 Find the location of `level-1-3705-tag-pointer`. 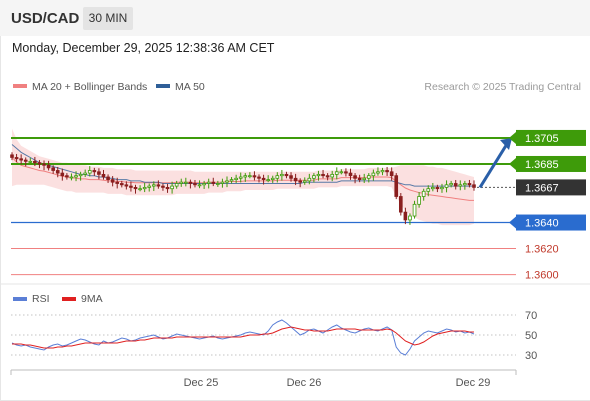

level-1-3705-tag-pointer is located at coordinates (512, 137).